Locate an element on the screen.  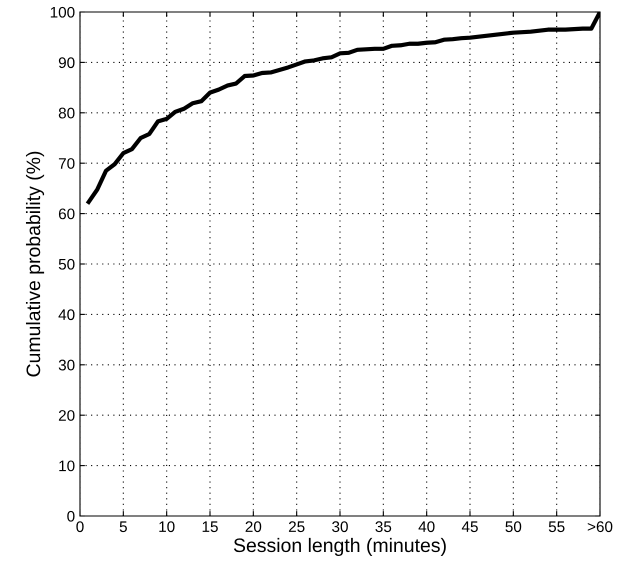
x-tick-label: 10 is located at coordinates (167, 526).